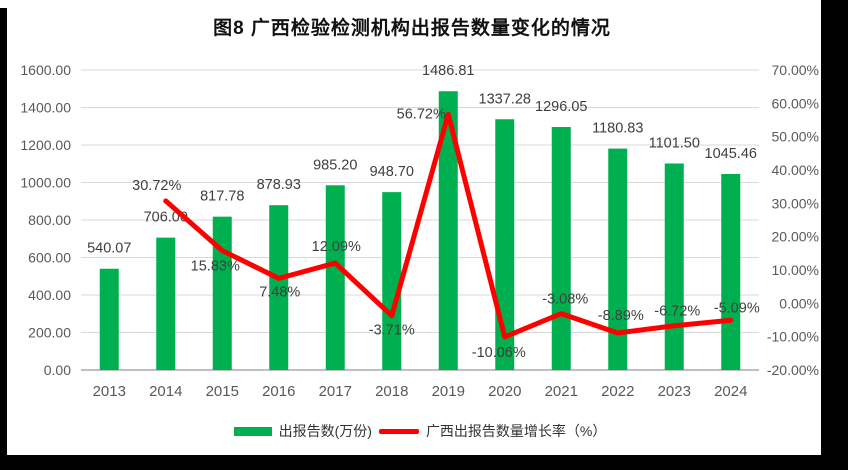 Image resolution: width=848 pixels, height=470 pixels. I want to click on left-axis-tick-label: 1600.00, so click(45, 70).